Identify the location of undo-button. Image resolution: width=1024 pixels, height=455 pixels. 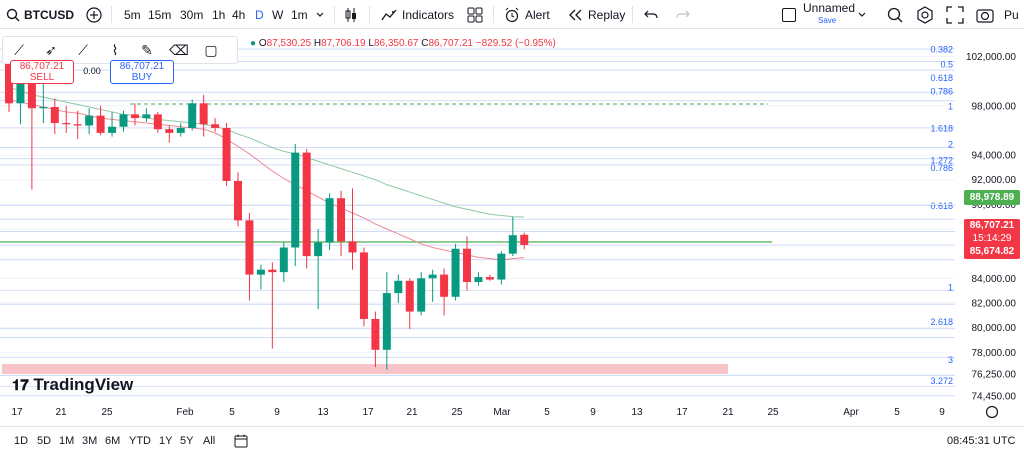
(651, 14).